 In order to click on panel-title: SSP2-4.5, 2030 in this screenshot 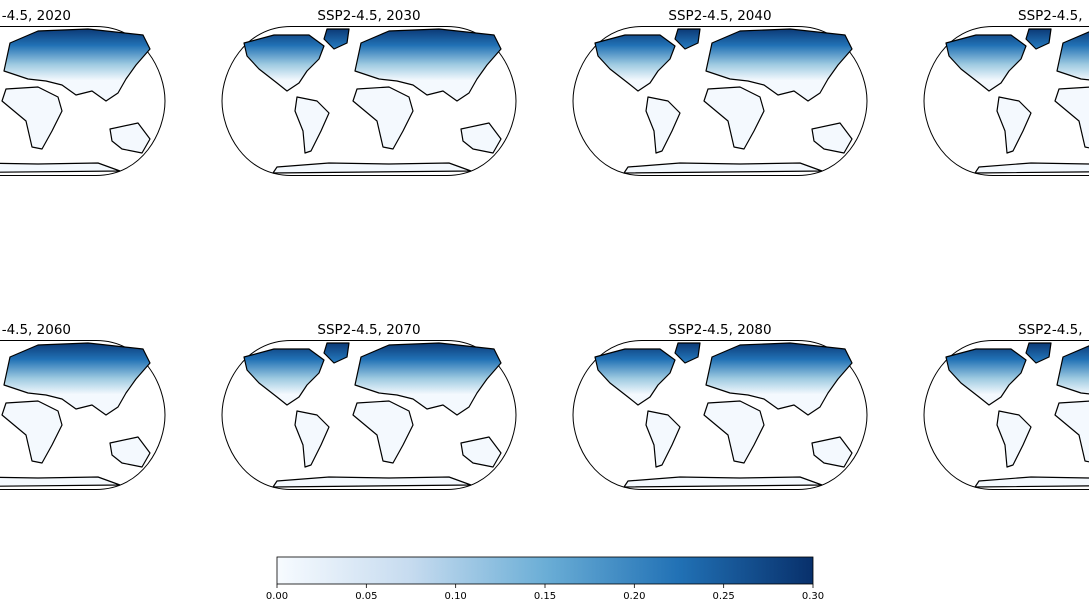, I will do `click(368, 16)`.